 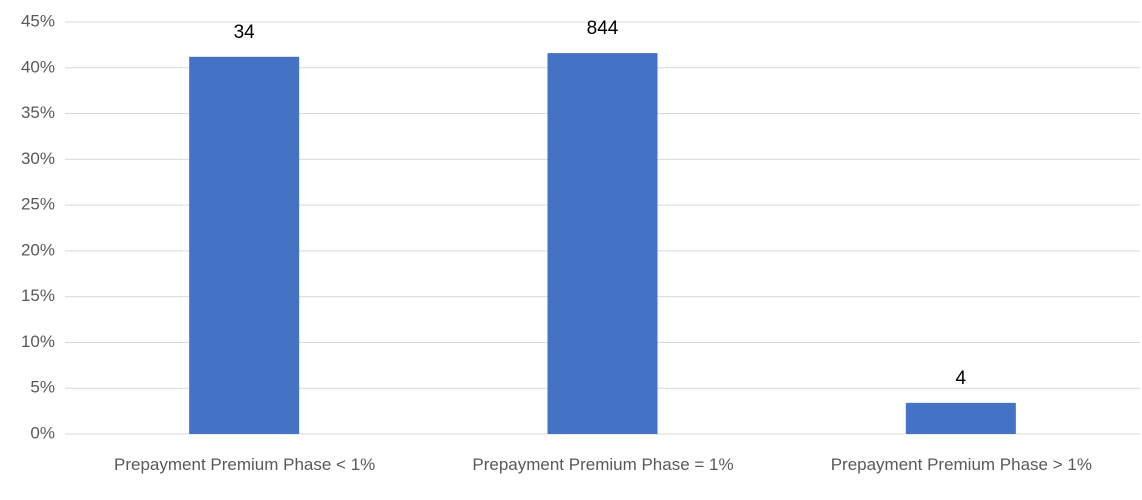 What do you see at coordinates (42, 387) in the screenshot?
I see `y-tick-label: 5%` at bounding box center [42, 387].